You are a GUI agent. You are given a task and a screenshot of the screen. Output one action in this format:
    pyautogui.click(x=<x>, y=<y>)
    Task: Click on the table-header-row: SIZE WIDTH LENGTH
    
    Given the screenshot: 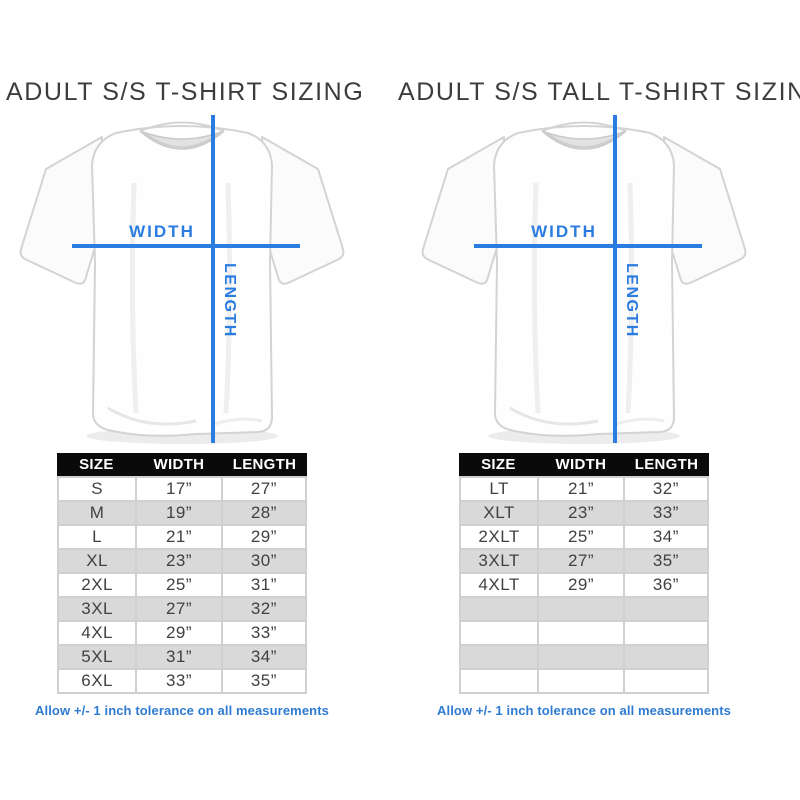 What is the action you would take?
    pyautogui.click(x=584, y=464)
    